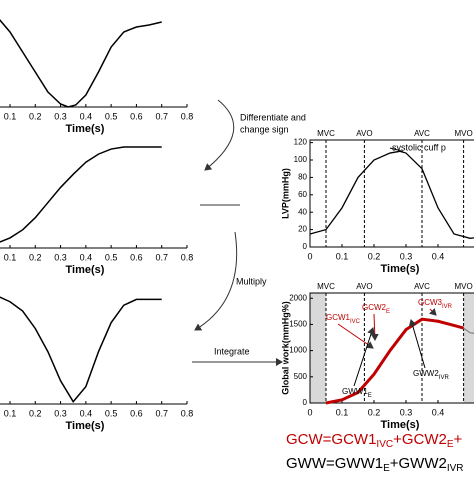  Describe the element at coordinates (384, 444) in the screenshot. I see `equation-sub: IVC` at that location.